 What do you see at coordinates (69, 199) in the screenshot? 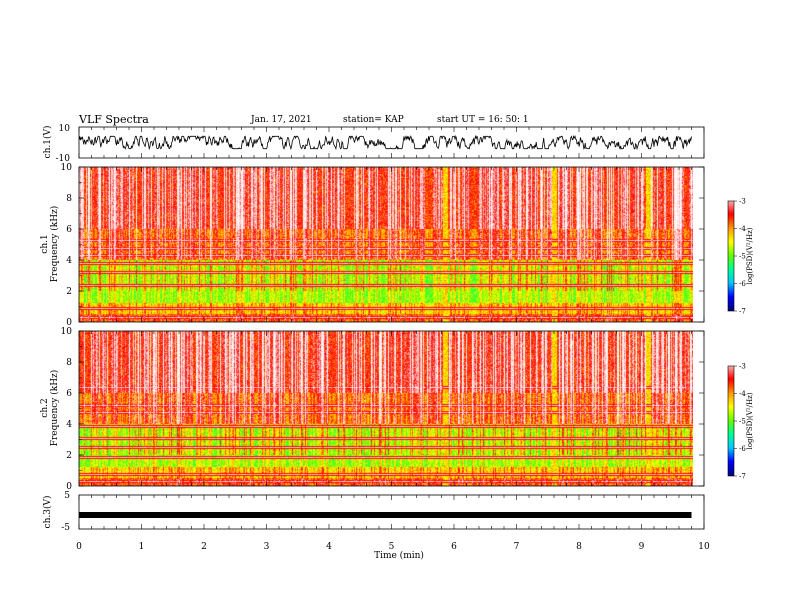
I see `ch1-ytick-label-1: 8` at bounding box center [69, 199].